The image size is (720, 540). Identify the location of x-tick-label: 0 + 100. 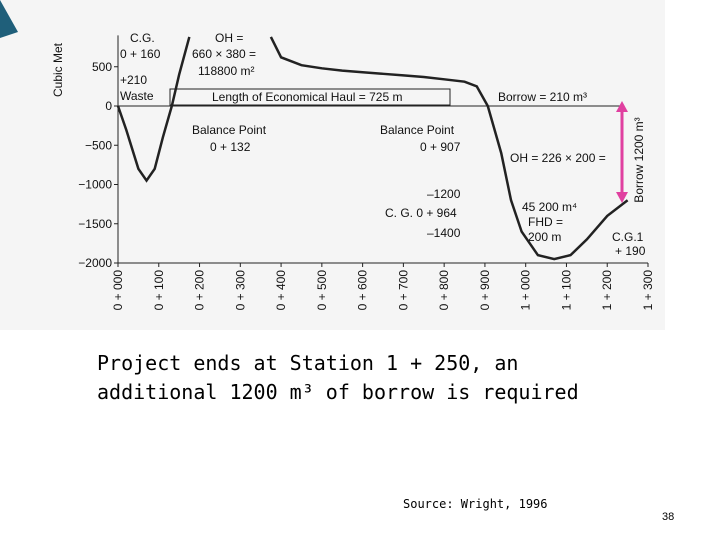
(159, 290).